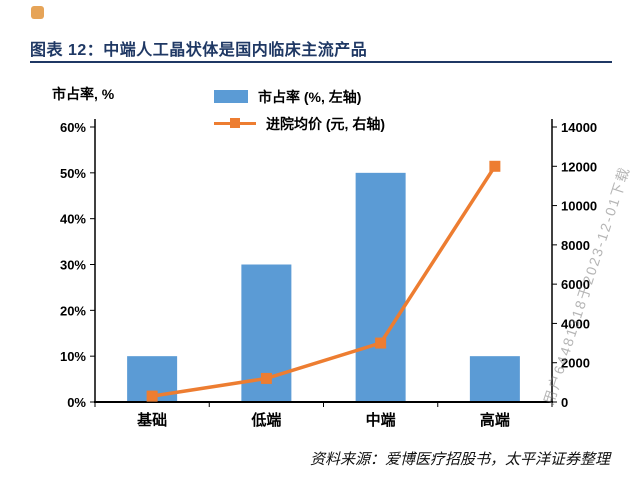  I want to click on legend-label-line: 进院均价 (元, 右轴), so click(325, 123).